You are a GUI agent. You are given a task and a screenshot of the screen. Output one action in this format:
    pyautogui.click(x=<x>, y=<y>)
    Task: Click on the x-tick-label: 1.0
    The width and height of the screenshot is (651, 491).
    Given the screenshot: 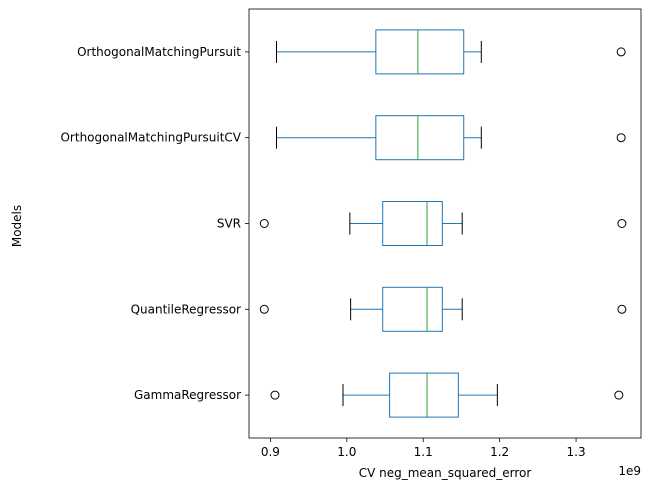 What is the action you would take?
    pyautogui.click(x=346, y=452)
    